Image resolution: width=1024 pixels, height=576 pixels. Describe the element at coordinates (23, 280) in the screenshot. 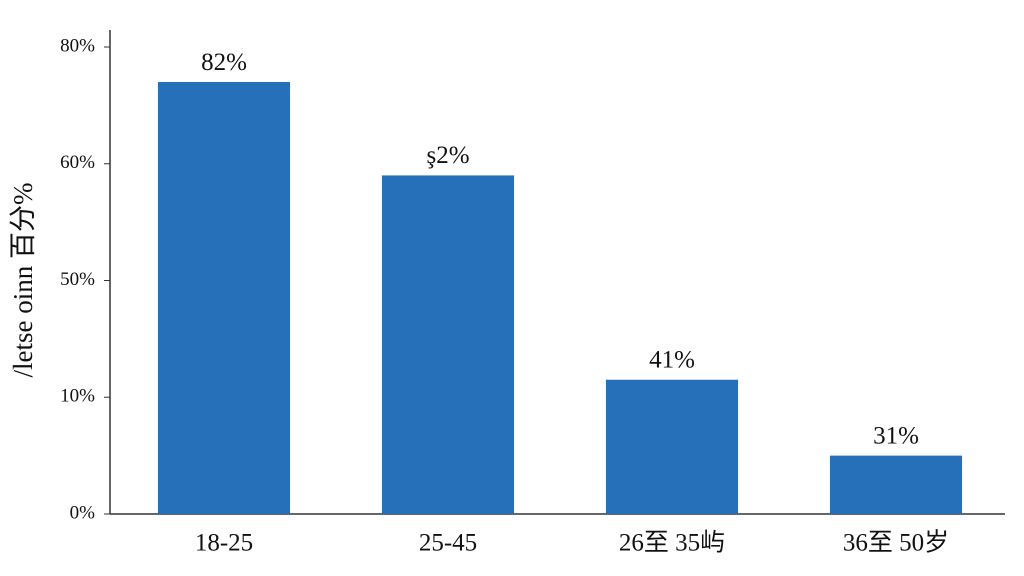

I see `y-axis-label: /letse oinn 百分%` at that location.